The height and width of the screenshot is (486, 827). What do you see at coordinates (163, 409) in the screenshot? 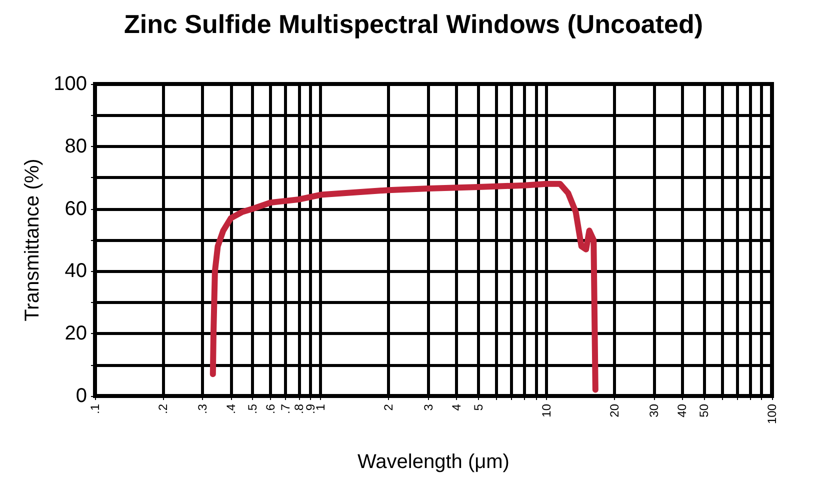
I see `x-tick-label: .2` at bounding box center [163, 409].